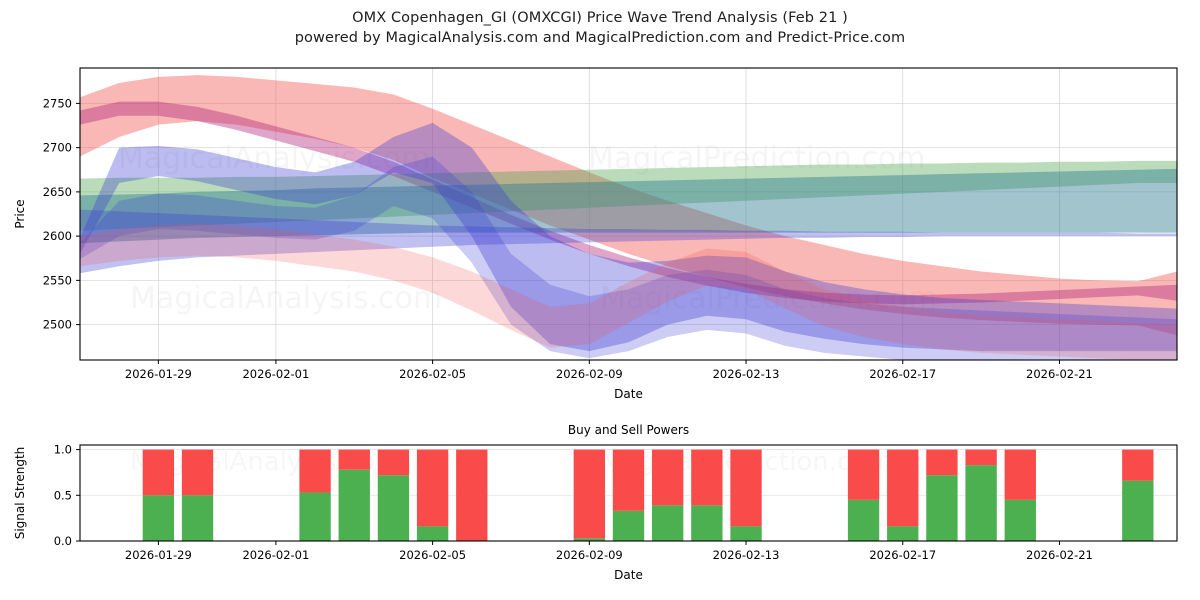 This screenshot has height=600, width=1200. I want to click on ytick-label: 2700, so click(57, 148).